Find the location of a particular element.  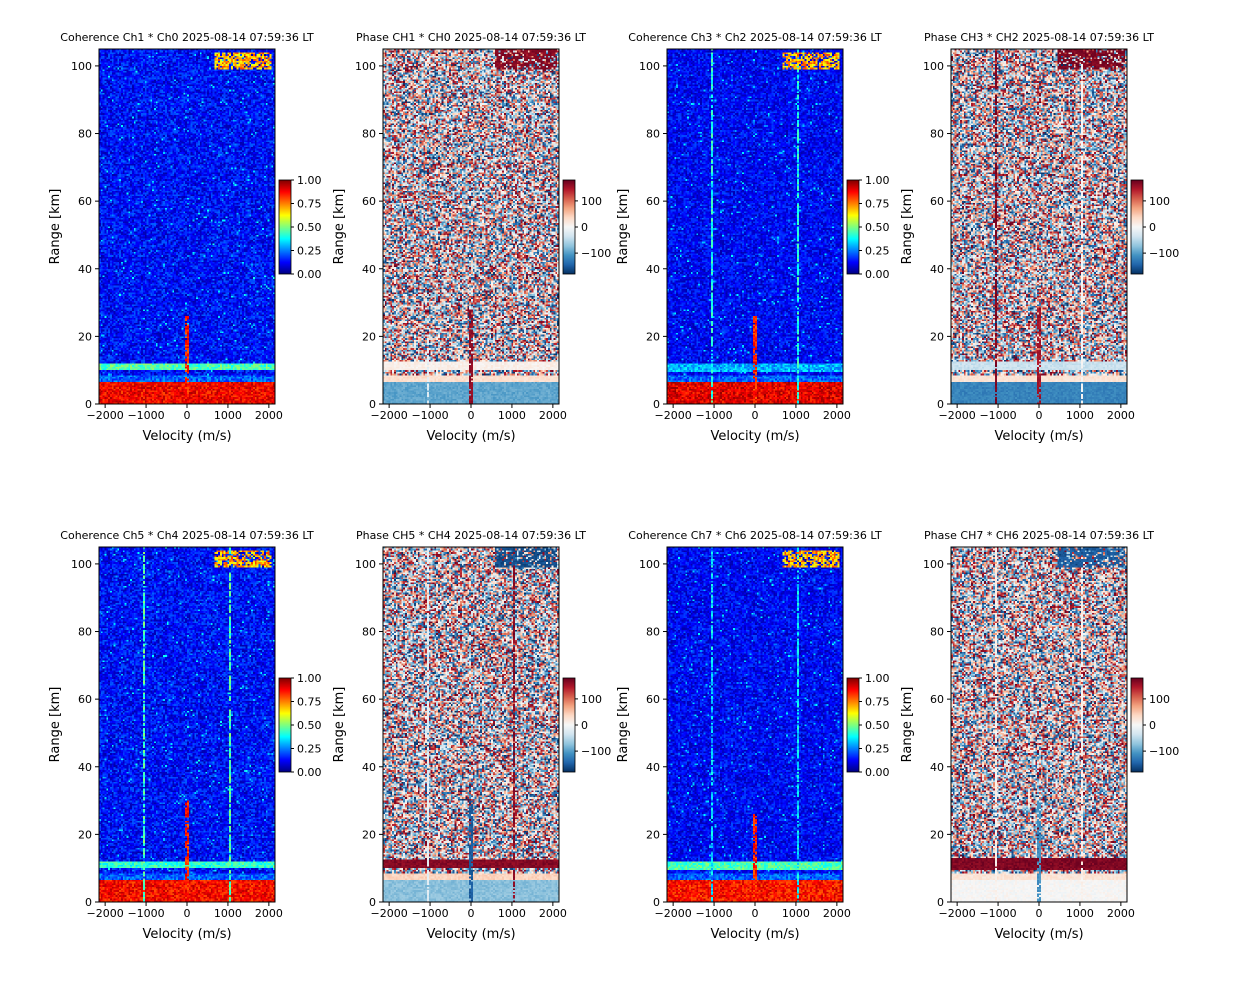

colorbar-tick-label: 100 is located at coordinates (1159, 201).